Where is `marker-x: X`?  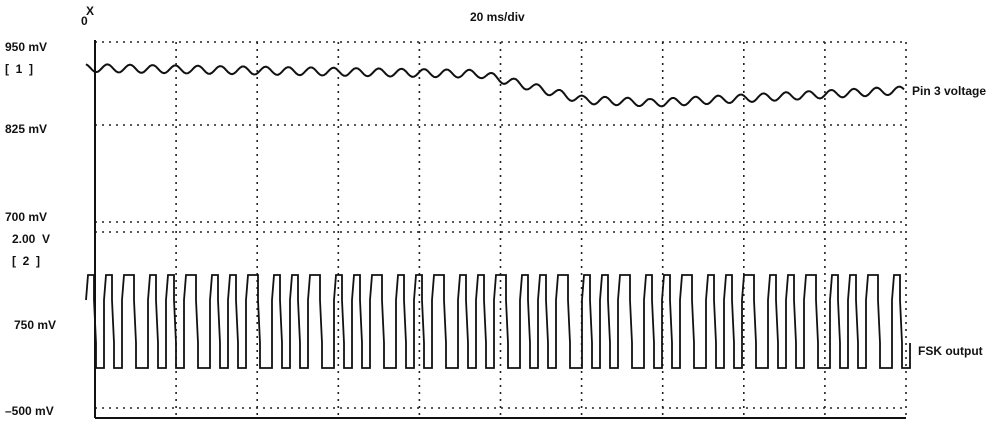
marker-x: X is located at coordinates (90, 11).